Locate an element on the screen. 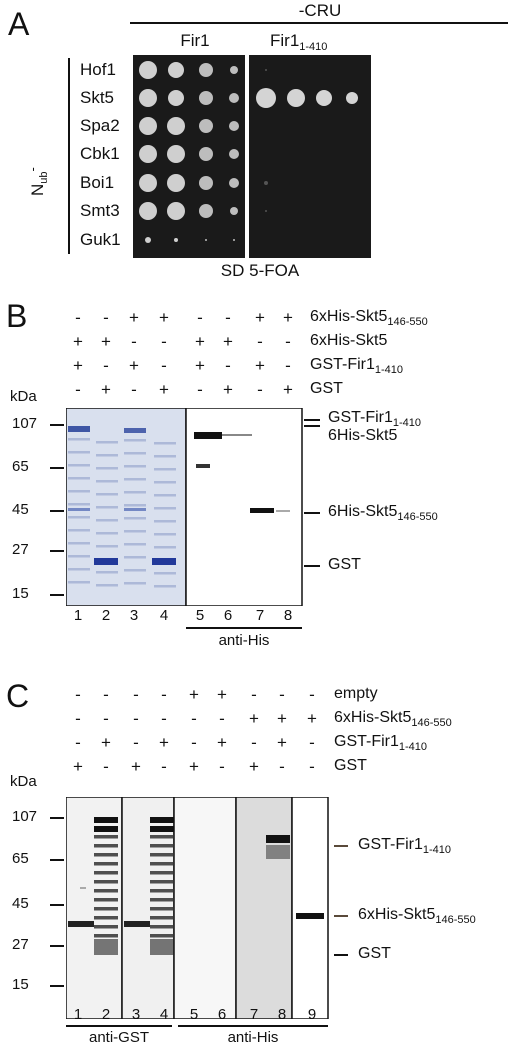  lane-number: 8 is located at coordinates (282, 1014).